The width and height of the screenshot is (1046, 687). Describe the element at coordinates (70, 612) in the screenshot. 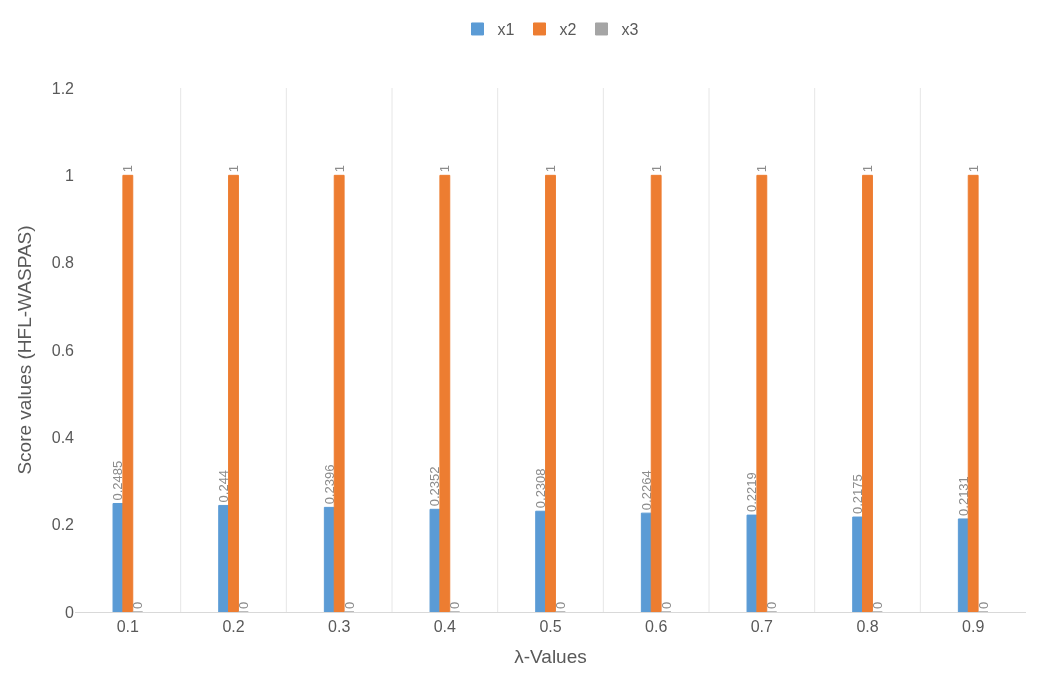

I see `y-tick-label: 0` at that location.